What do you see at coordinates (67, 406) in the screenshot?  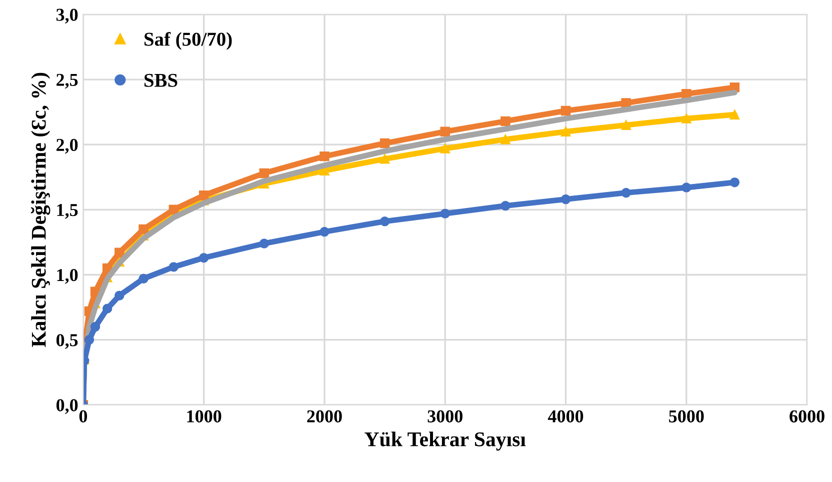 I see `y-tick-label: 0,0` at bounding box center [67, 406].